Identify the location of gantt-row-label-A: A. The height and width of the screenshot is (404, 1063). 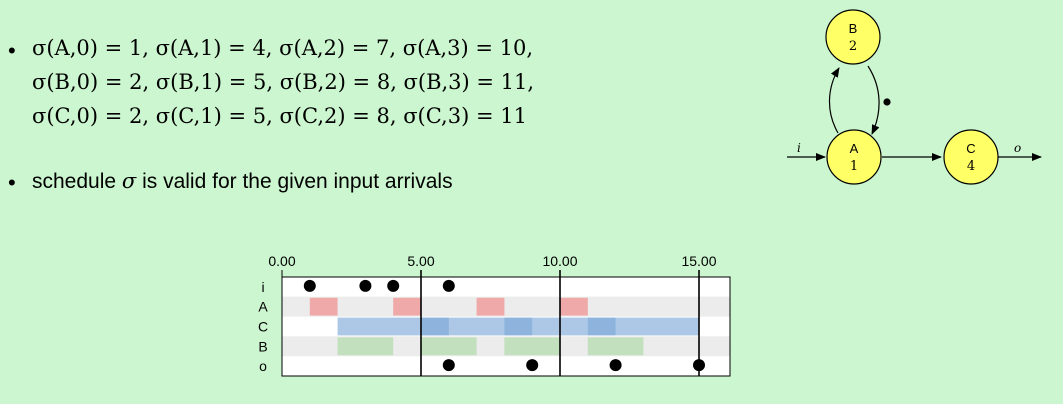
(263, 307).